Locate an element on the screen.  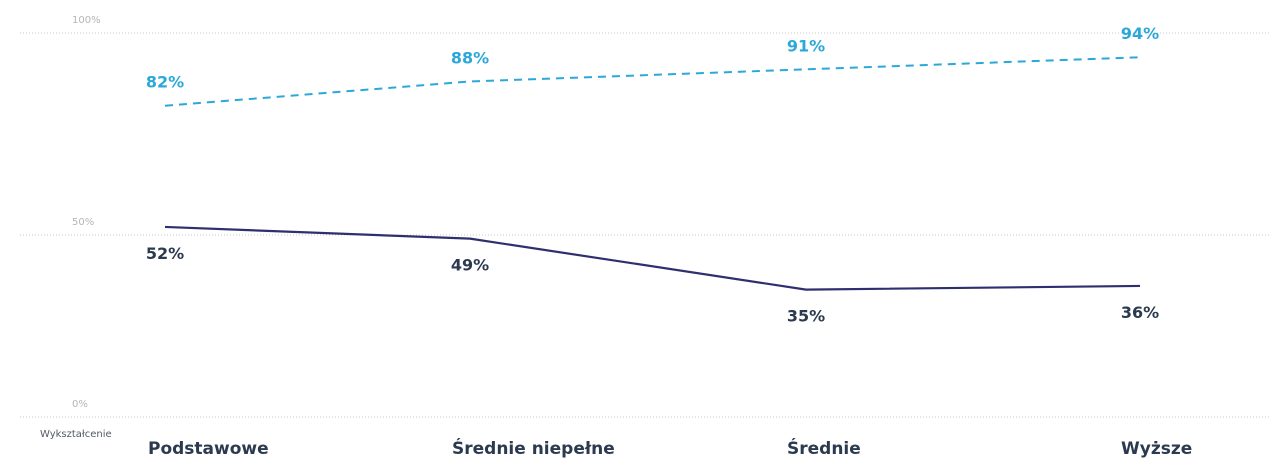
data-label: 49% is located at coordinates (470, 265).